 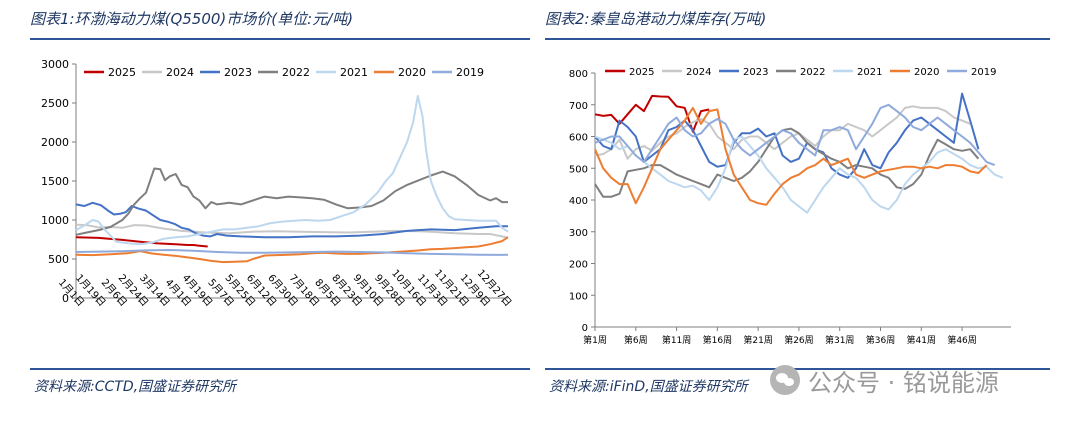 I want to click on watermark: 公众号 · 铭说能源, so click(x=884, y=380).